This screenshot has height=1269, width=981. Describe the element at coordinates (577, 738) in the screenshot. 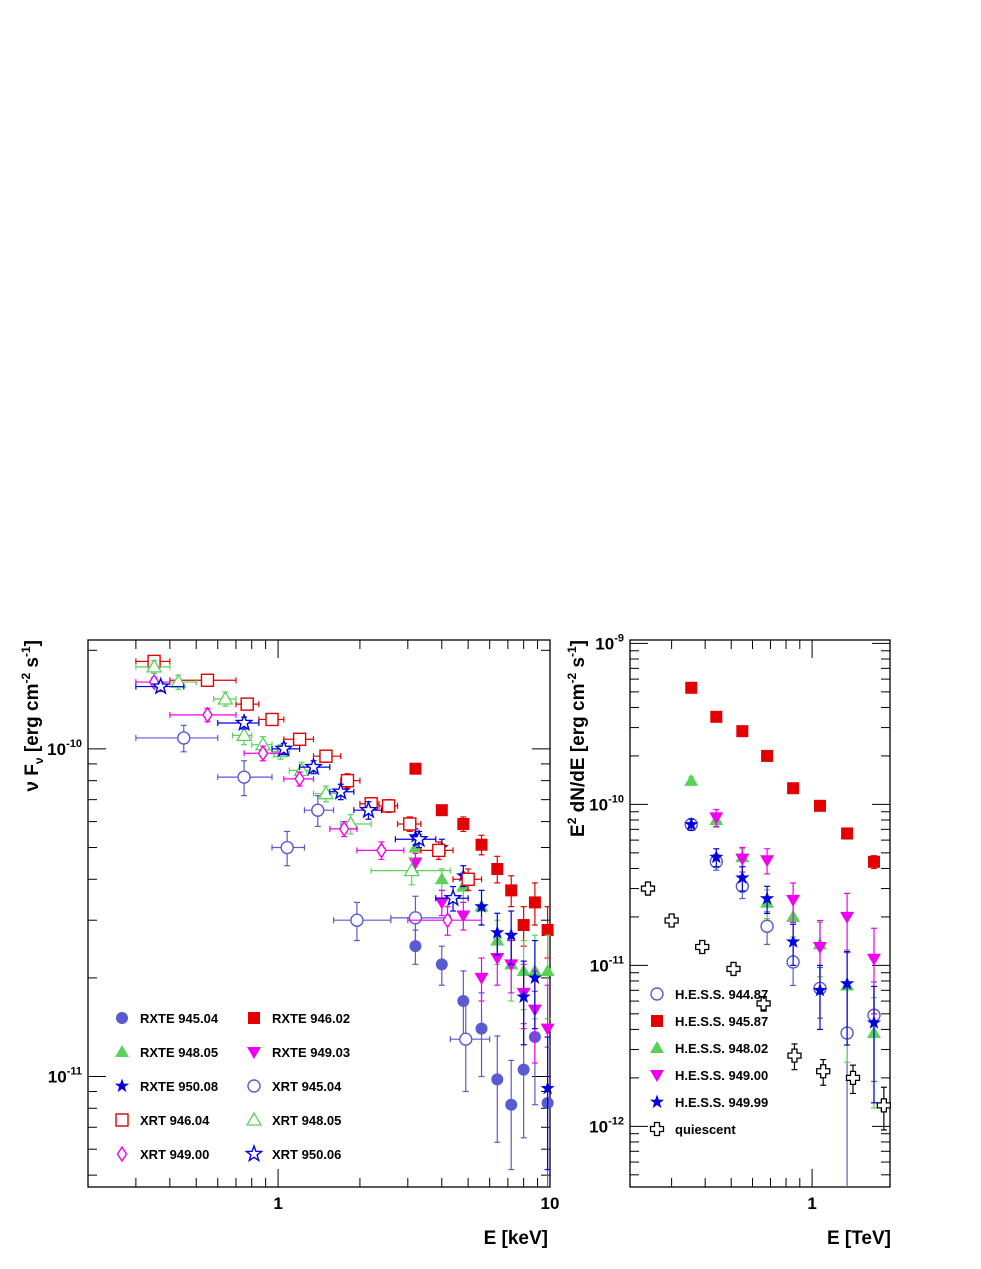

I see `y-axis-title: E2 dN/dE [erg cm-2 s-1]` at that location.